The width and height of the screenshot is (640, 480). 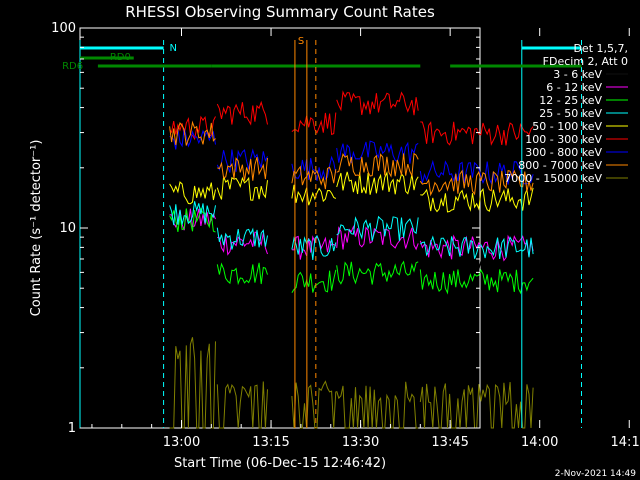 I want to click on x-tick-label-3: 13:45, so click(x=449, y=442).